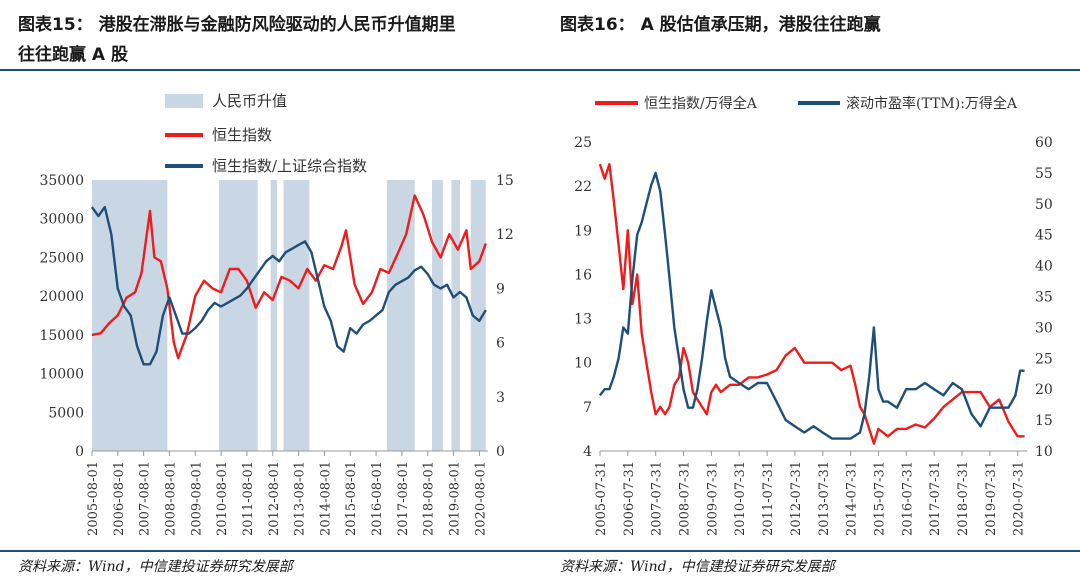  Describe the element at coordinates (66, 413) in the screenshot. I see `left-y-left-tick: 5000` at that location.